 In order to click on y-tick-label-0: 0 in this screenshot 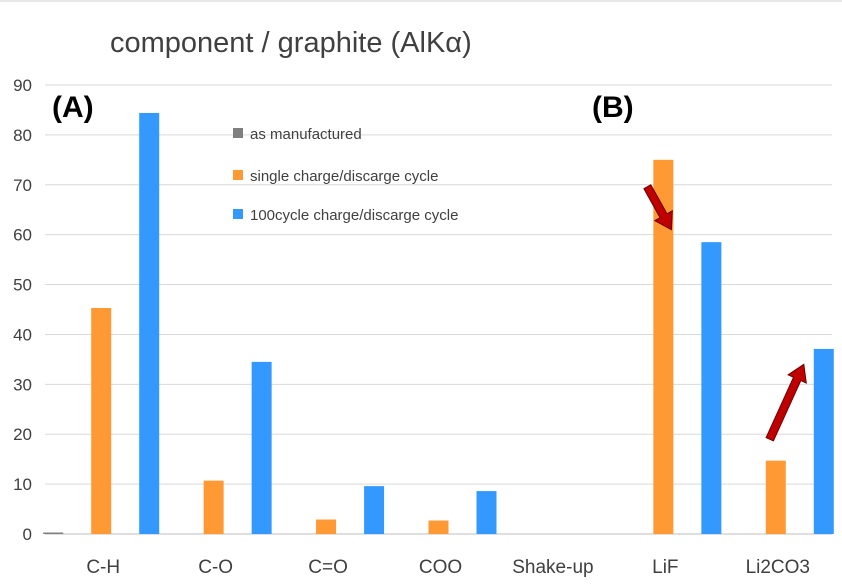, I will do `click(27, 534)`.